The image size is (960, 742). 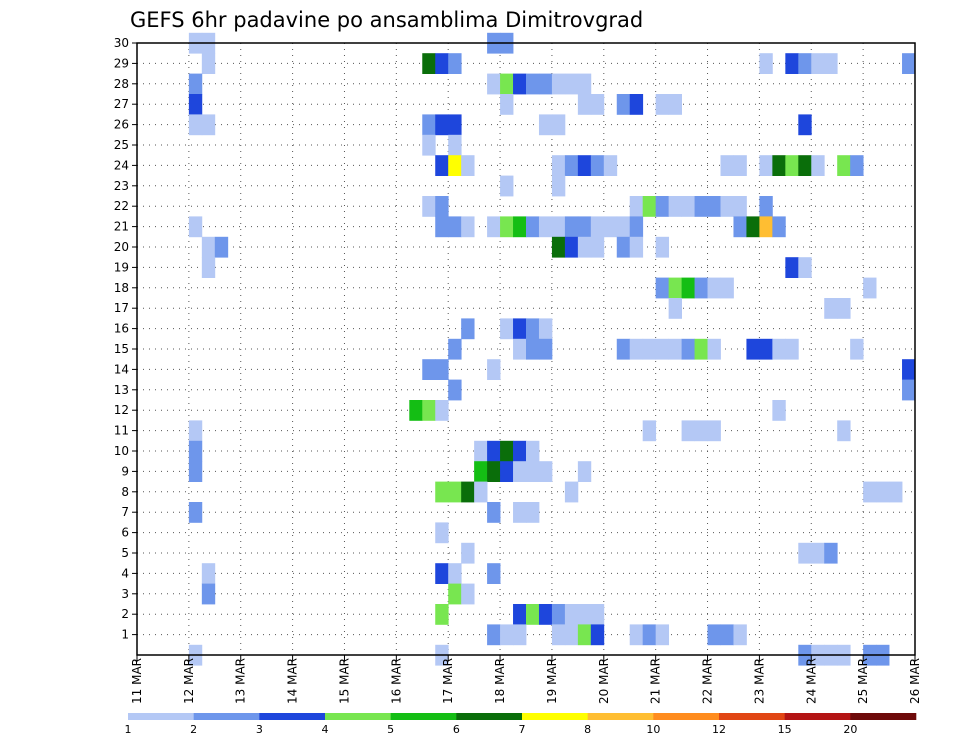 I want to click on x-tick-label: 17 MAR, so click(x=448, y=681).